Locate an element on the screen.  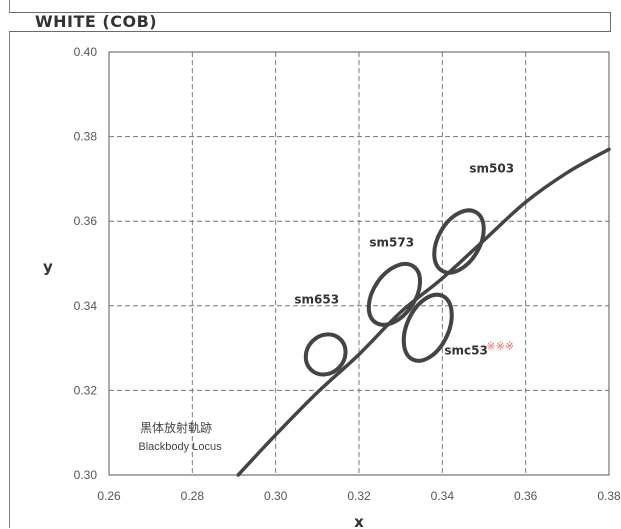
ellipse-sm573 is located at coordinates (394, 294).